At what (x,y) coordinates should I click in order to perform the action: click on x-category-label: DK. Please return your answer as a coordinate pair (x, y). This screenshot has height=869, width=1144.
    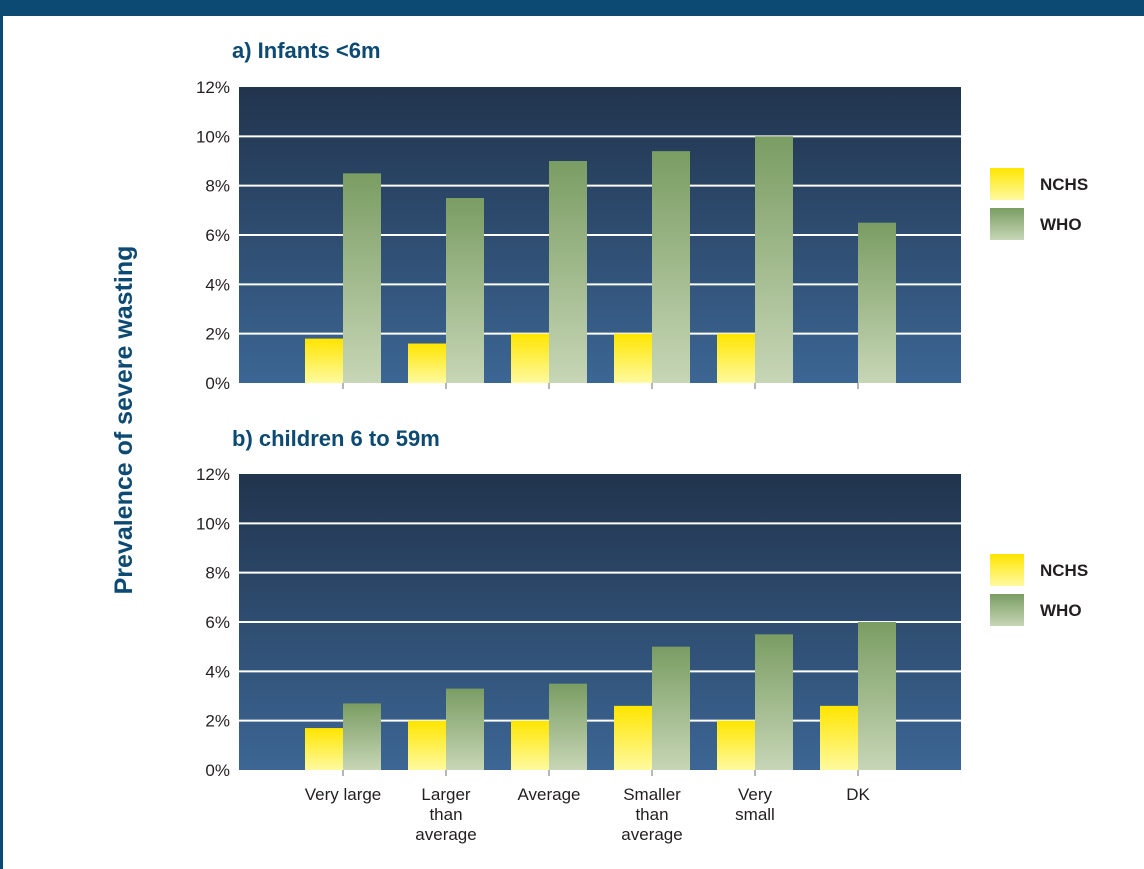
    Looking at the image, I should click on (858, 794).